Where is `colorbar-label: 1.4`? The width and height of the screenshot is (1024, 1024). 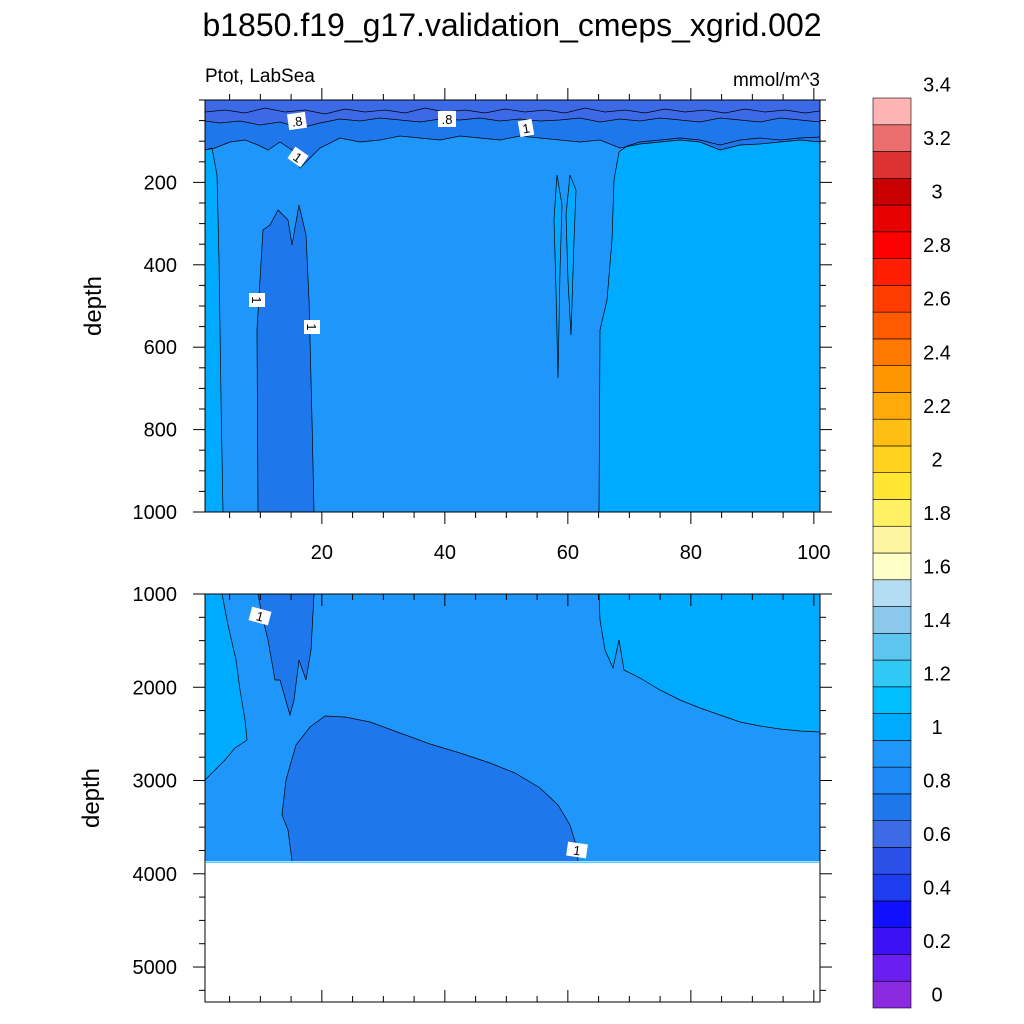 colorbar-label: 1.4 is located at coordinates (937, 621).